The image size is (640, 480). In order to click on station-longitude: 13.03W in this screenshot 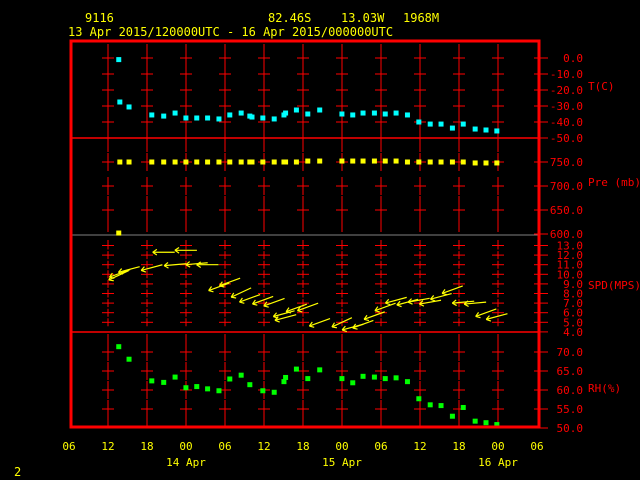, I will do `click(363, 18)`.